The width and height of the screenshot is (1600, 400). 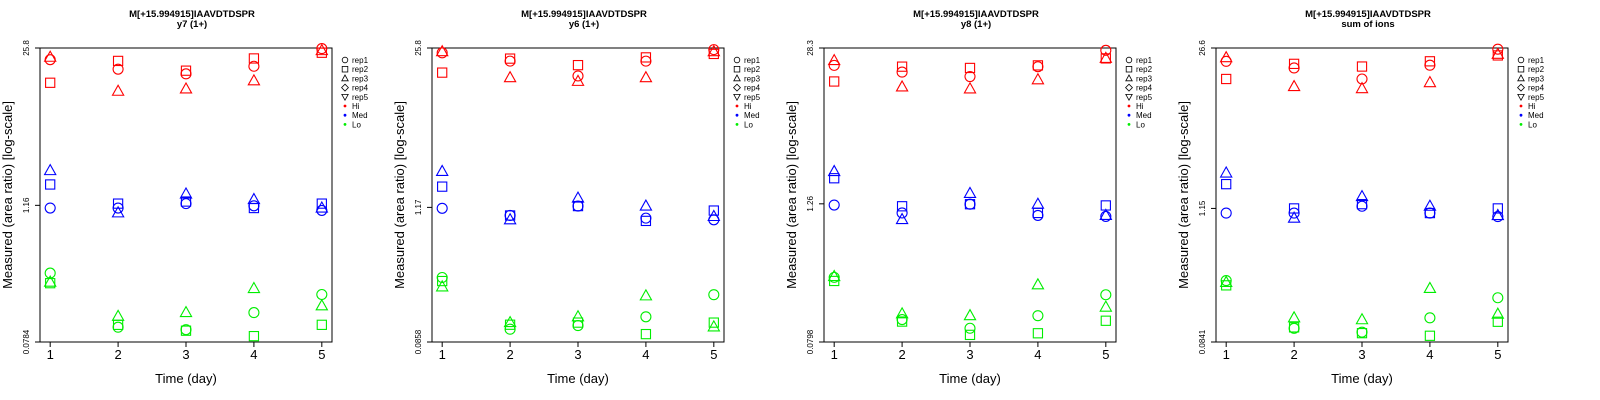 I want to click on y-tick-label: 1.16, so click(x=26, y=205).